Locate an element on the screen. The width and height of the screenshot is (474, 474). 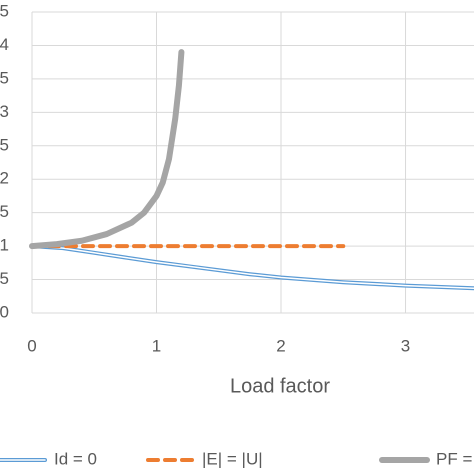
y-tick-label: 4 is located at coordinates (4, 44).